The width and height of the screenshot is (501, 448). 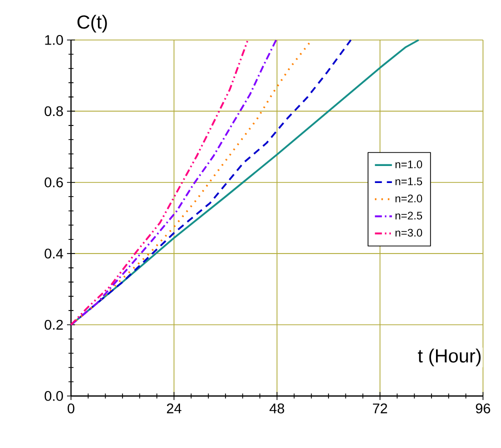 I want to click on x-tick-label: 0, so click(x=71, y=408).